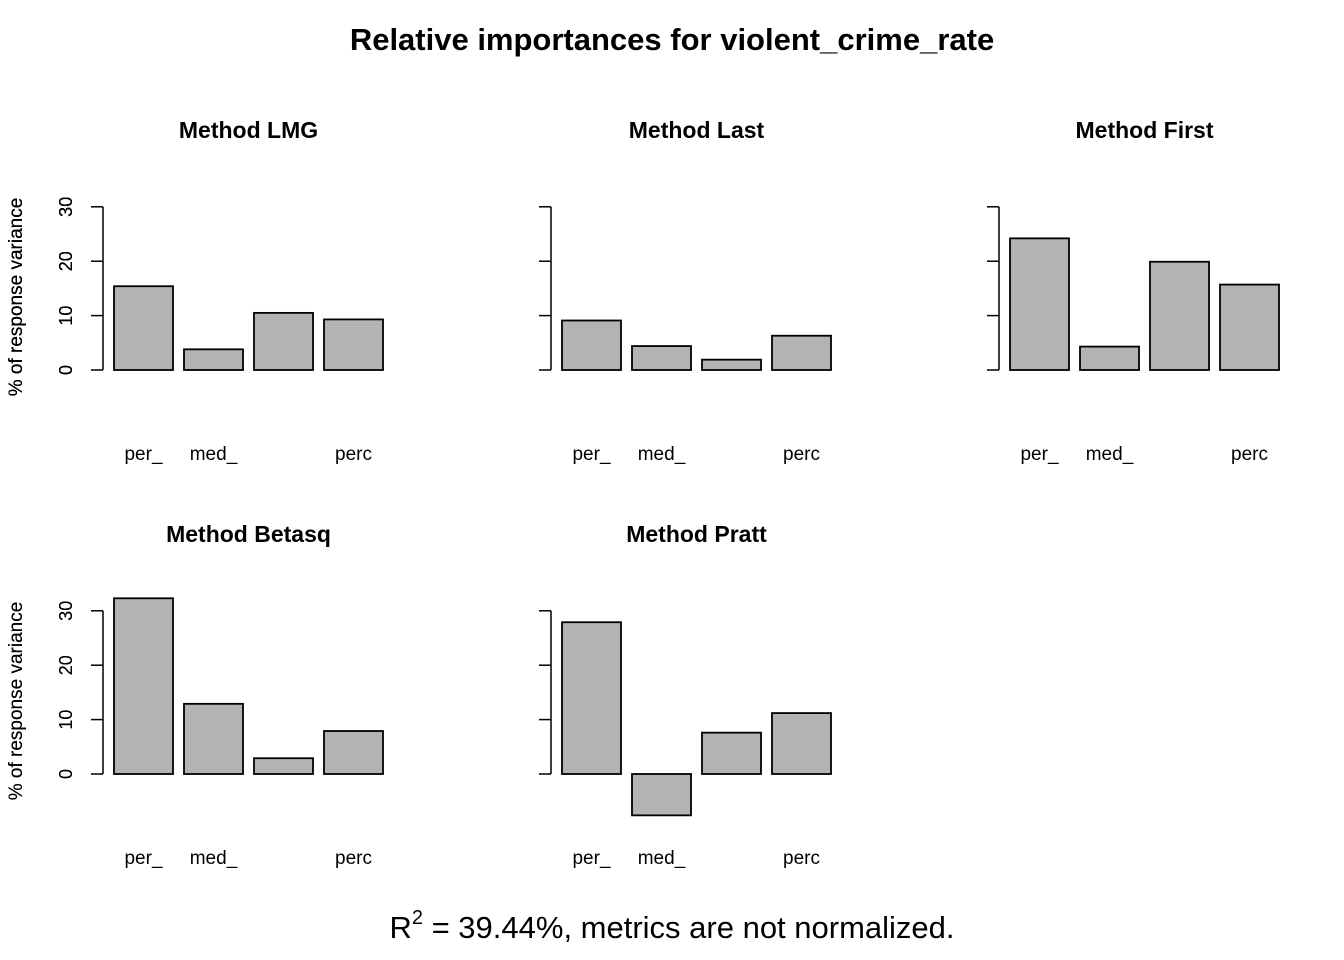  What do you see at coordinates (689, 927) in the screenshot?
I see `r2-text: = 39.44%, metrics are not normalized.` at bounding box center [689, 927].